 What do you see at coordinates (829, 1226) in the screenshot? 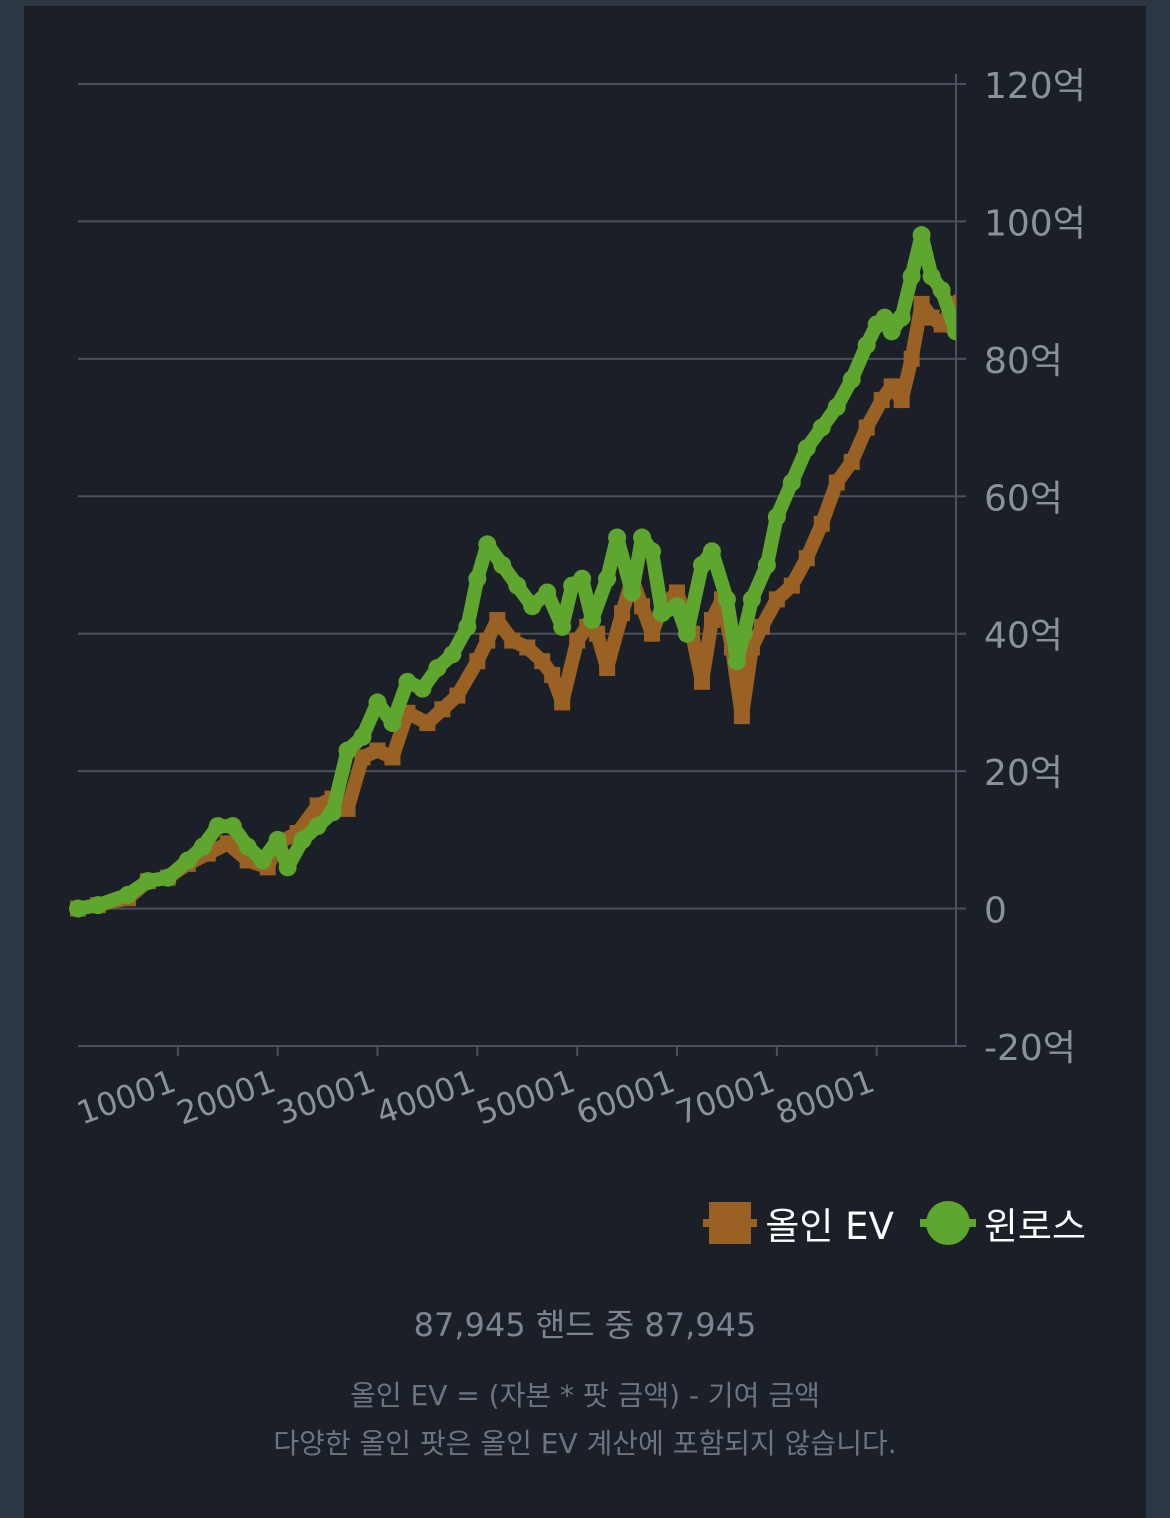
I see `legend-label-allin-ev: 올인 EV` at bounding box center [829, 1226].